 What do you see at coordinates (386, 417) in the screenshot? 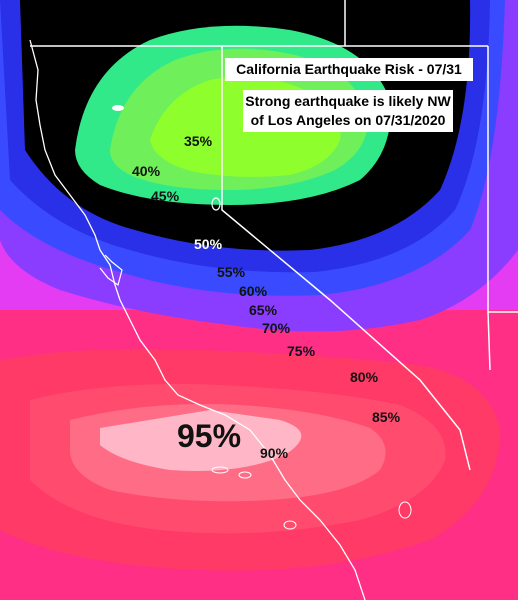
I see `contour-label-85: 85%` at bounding box center [386, 417].